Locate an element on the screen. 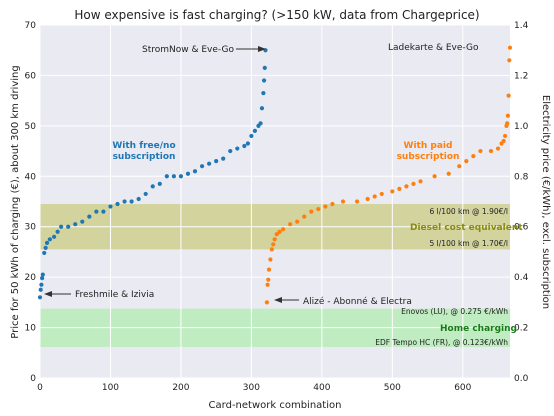 The width and height of the screenshot is (554, 416). annotation-stromnow: StromNow & Eve-Go is located at coordinates (188, 50).